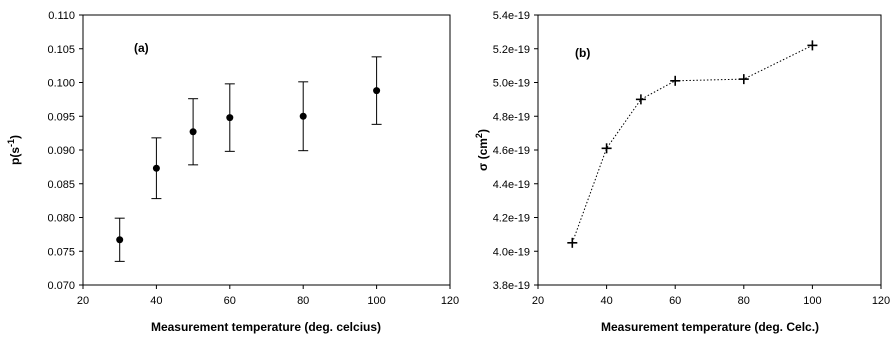 This screenshot has width=893, height=342. Describe the element at coordinates (479, 135) in the screenshot. I see `y-axis-title-b-sup: 2` at that location.